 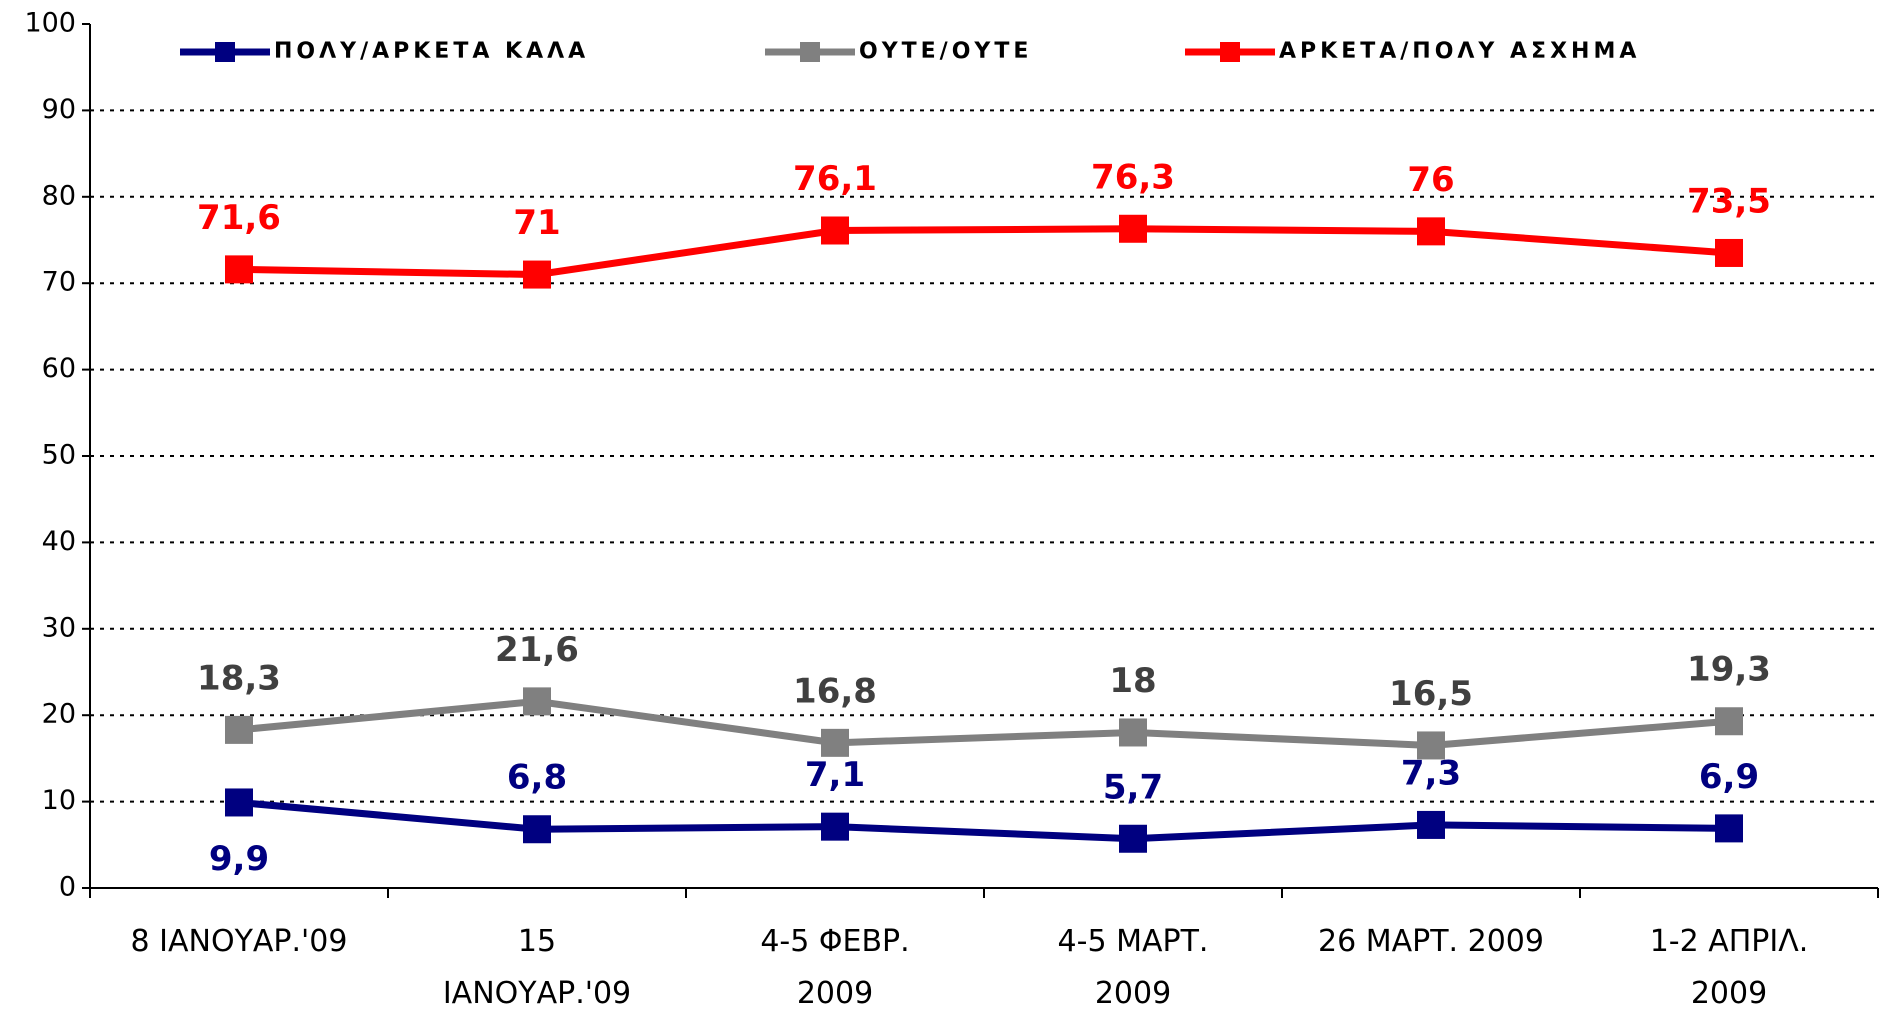 What do you see at coordinates (1431, 773) in the screenshot?
I see `value-label: 7,3` at bounding box center [1431, 773].